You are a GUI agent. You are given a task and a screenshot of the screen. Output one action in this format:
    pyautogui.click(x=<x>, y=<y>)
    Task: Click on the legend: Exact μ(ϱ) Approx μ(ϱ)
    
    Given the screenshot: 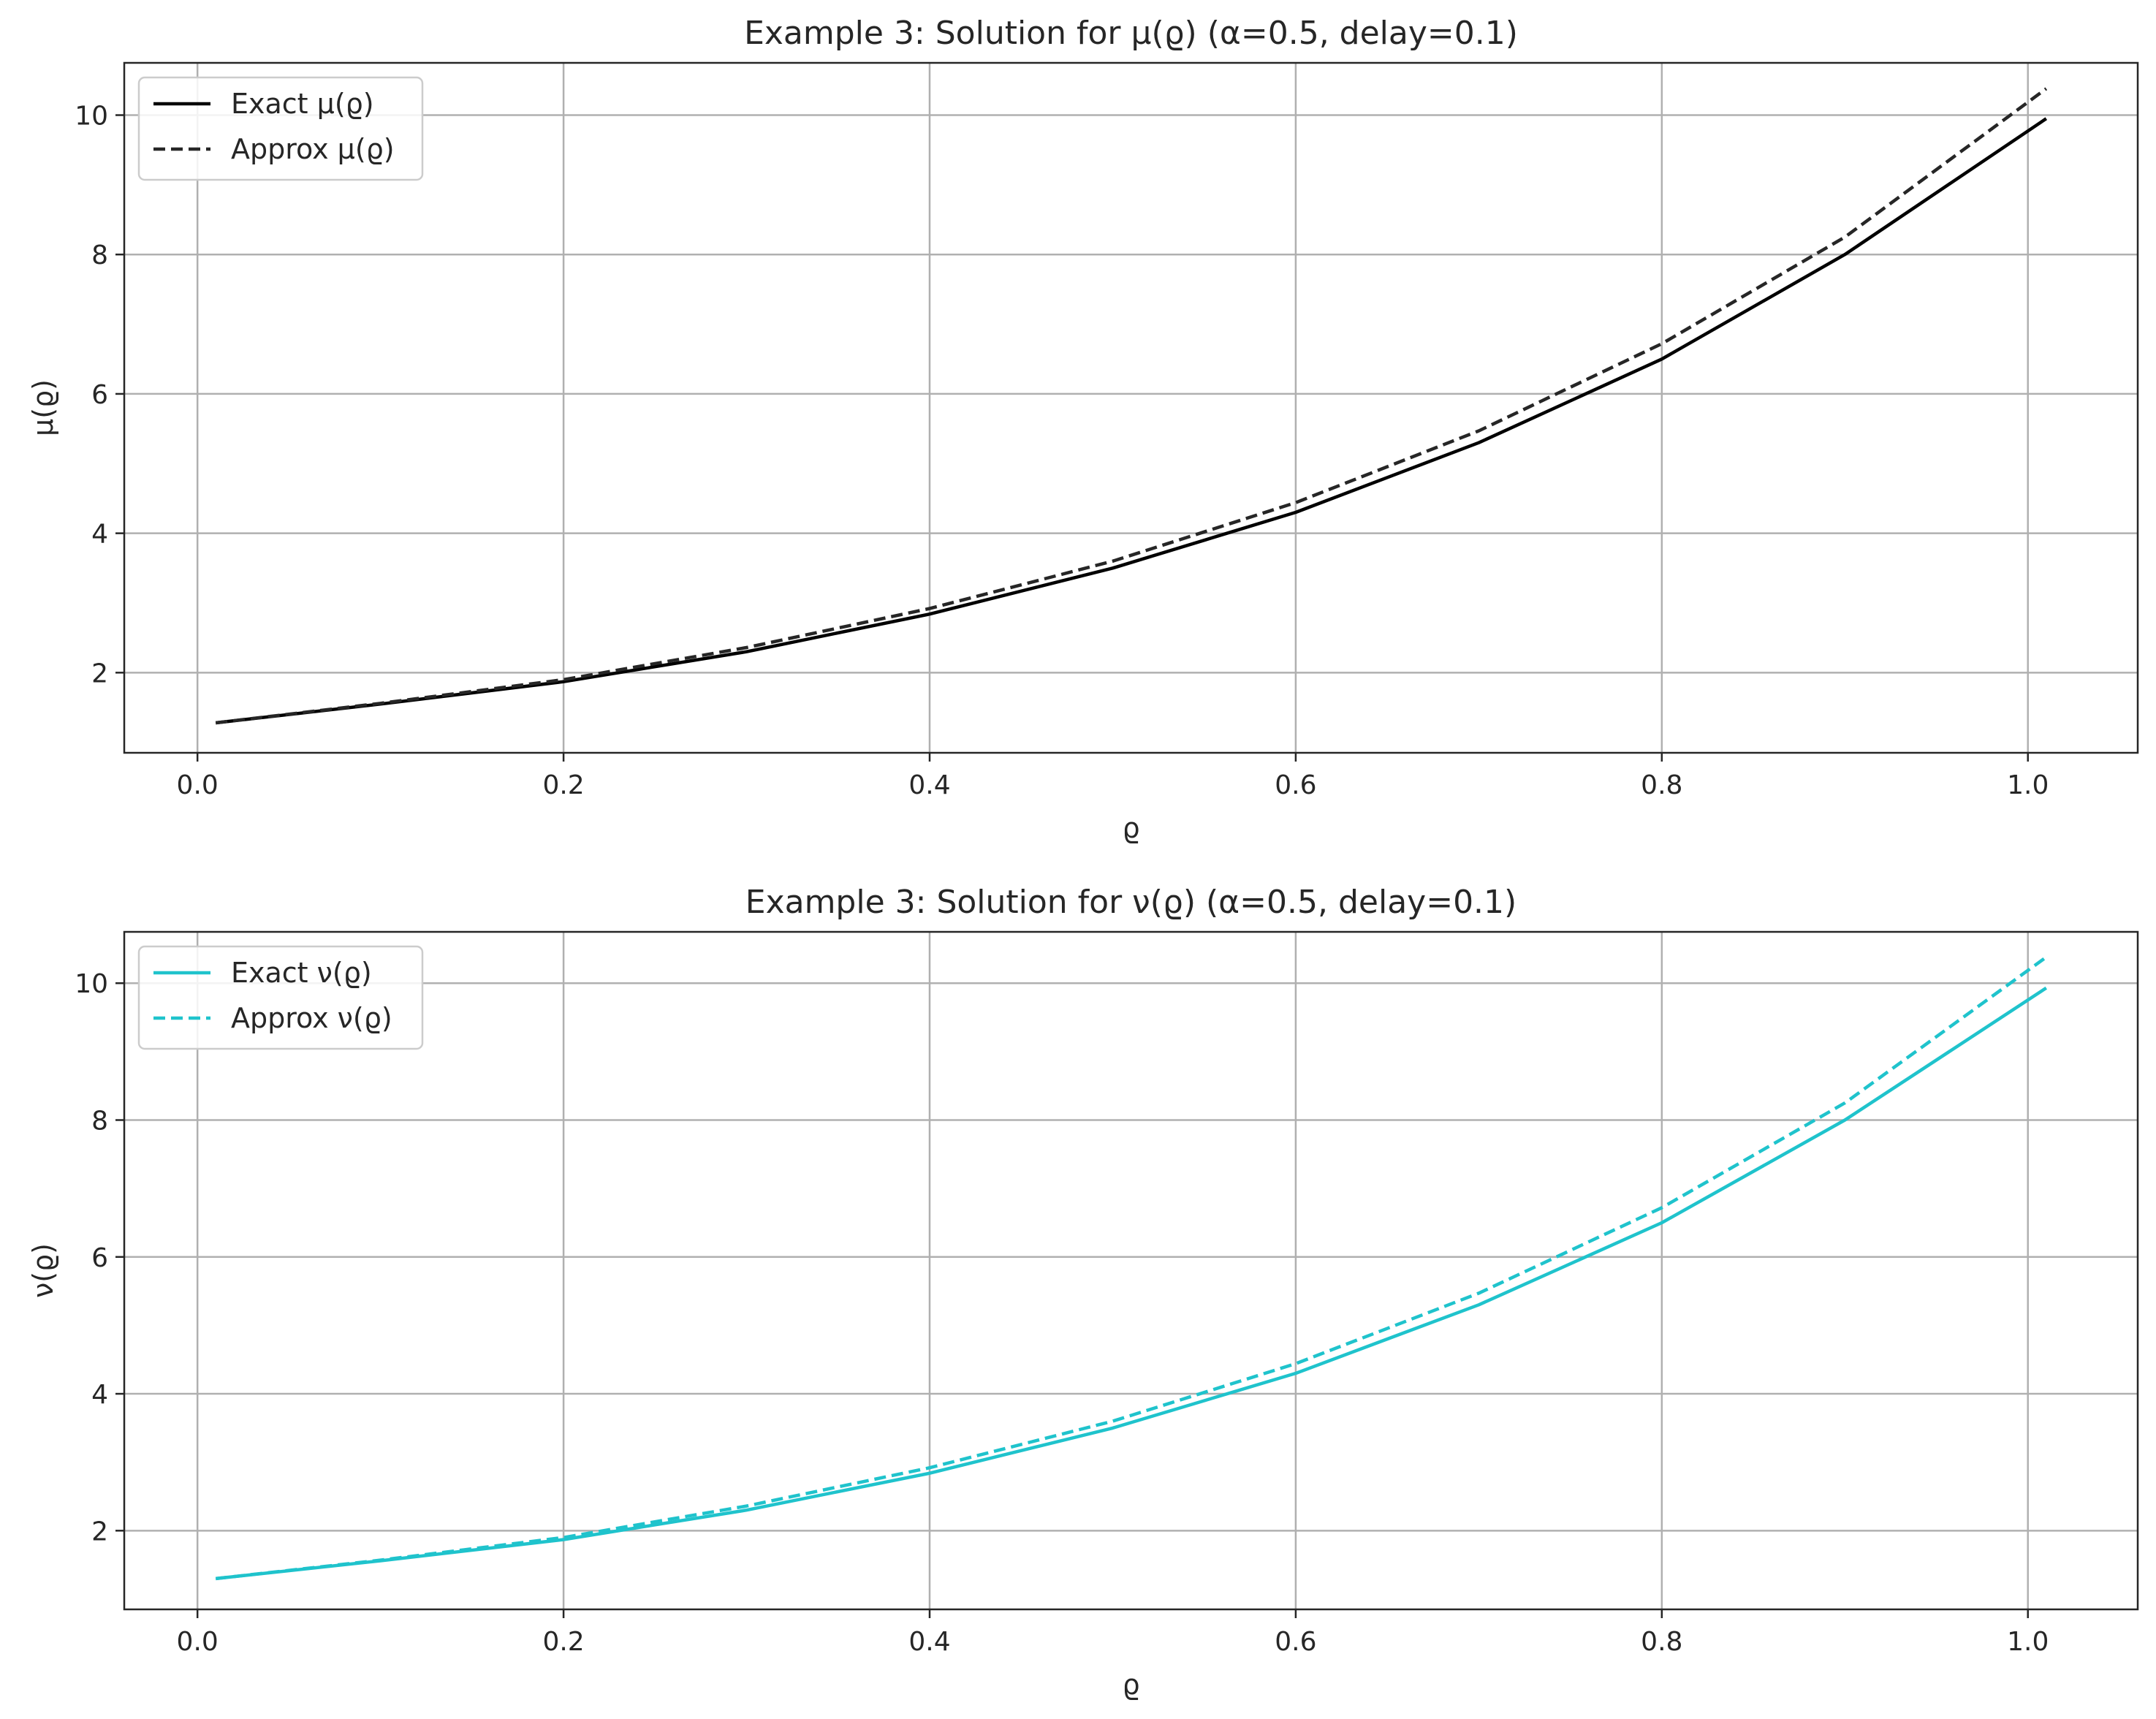 What is the action you would take?
    pyautogui.click(x=280, y=128)
    